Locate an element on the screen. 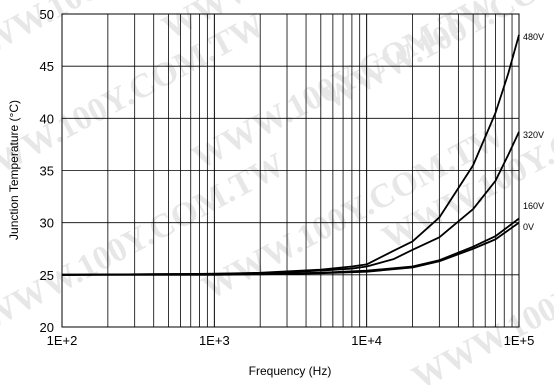 This screenshot has height=385, width=554. series-label-320v: 320V is located at coordinates (533, 135).